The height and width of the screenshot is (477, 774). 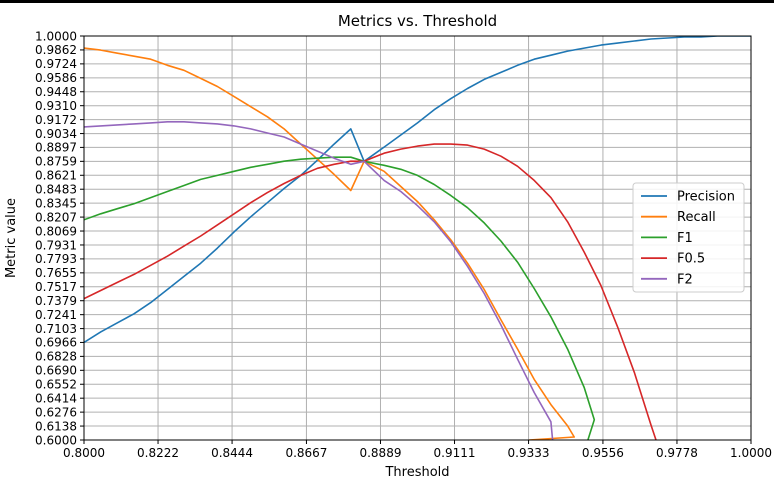 What do you see at coordinates (691, 259) in the screenshot?
I see `legend-label: F0.5` at bounding box center [691, 259].